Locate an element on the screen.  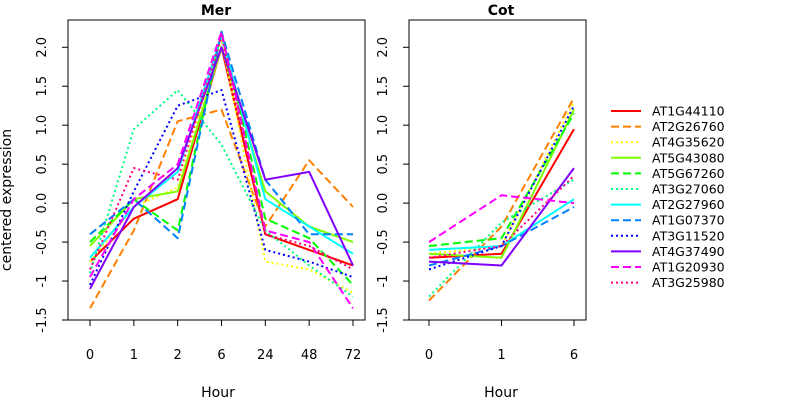
y-axis-cot: -1.5 -1 -0.5 0.0 0.5 1.0 1.5 2.0 is located at coordinates (392, 185).